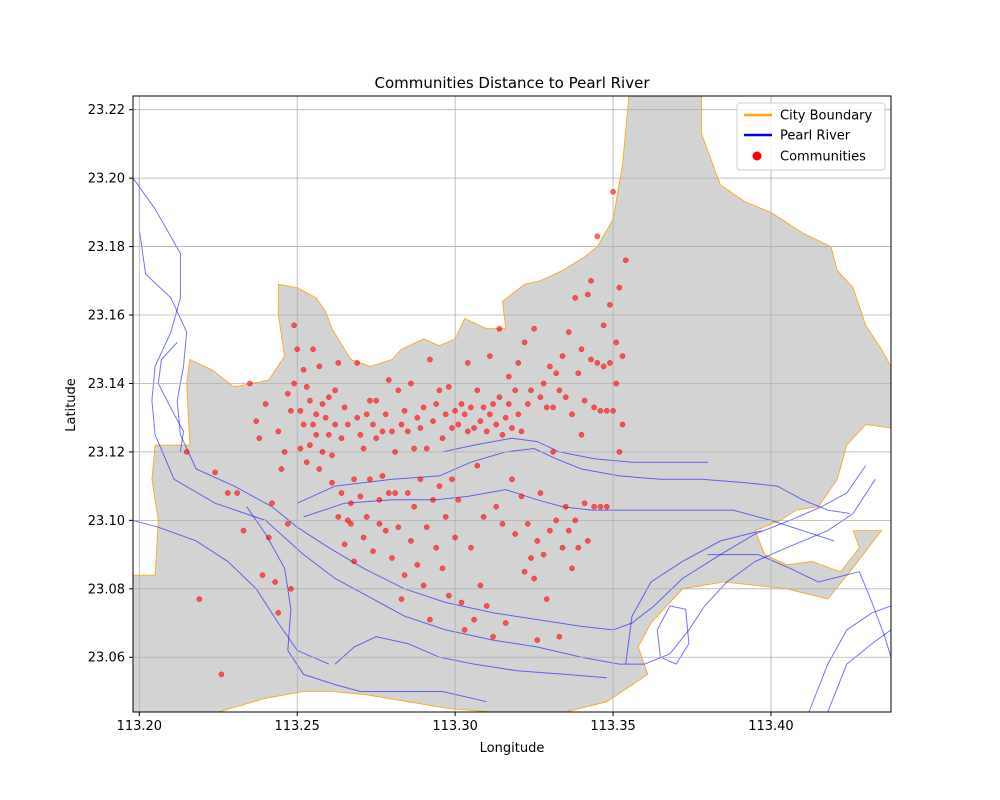 Image resolution: width=1000 pixels, height=800 pixels. Describe the element at coordinates (771, 726) in the screenshot. I see `x-tick-label: 113.40` at that location.